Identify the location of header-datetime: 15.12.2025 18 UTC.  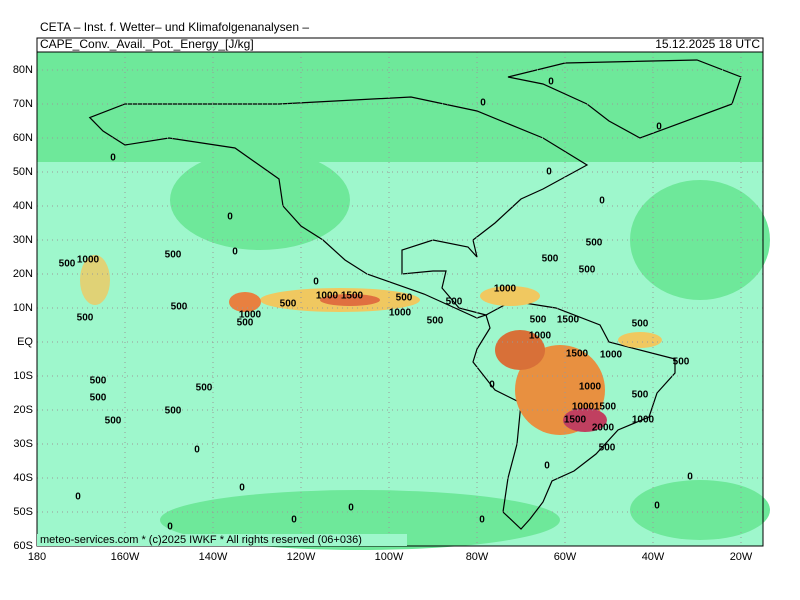
(707, 44).